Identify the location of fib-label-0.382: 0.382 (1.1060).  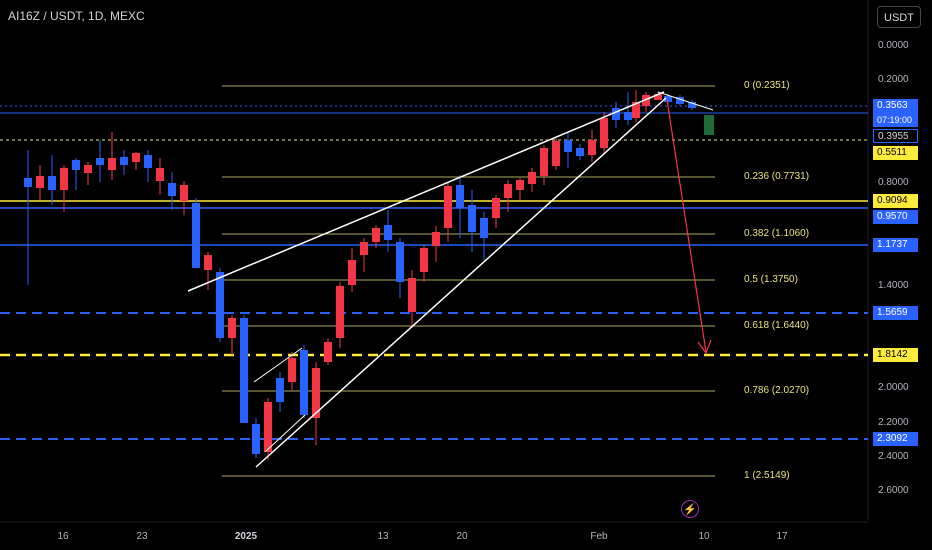
(777, 233).